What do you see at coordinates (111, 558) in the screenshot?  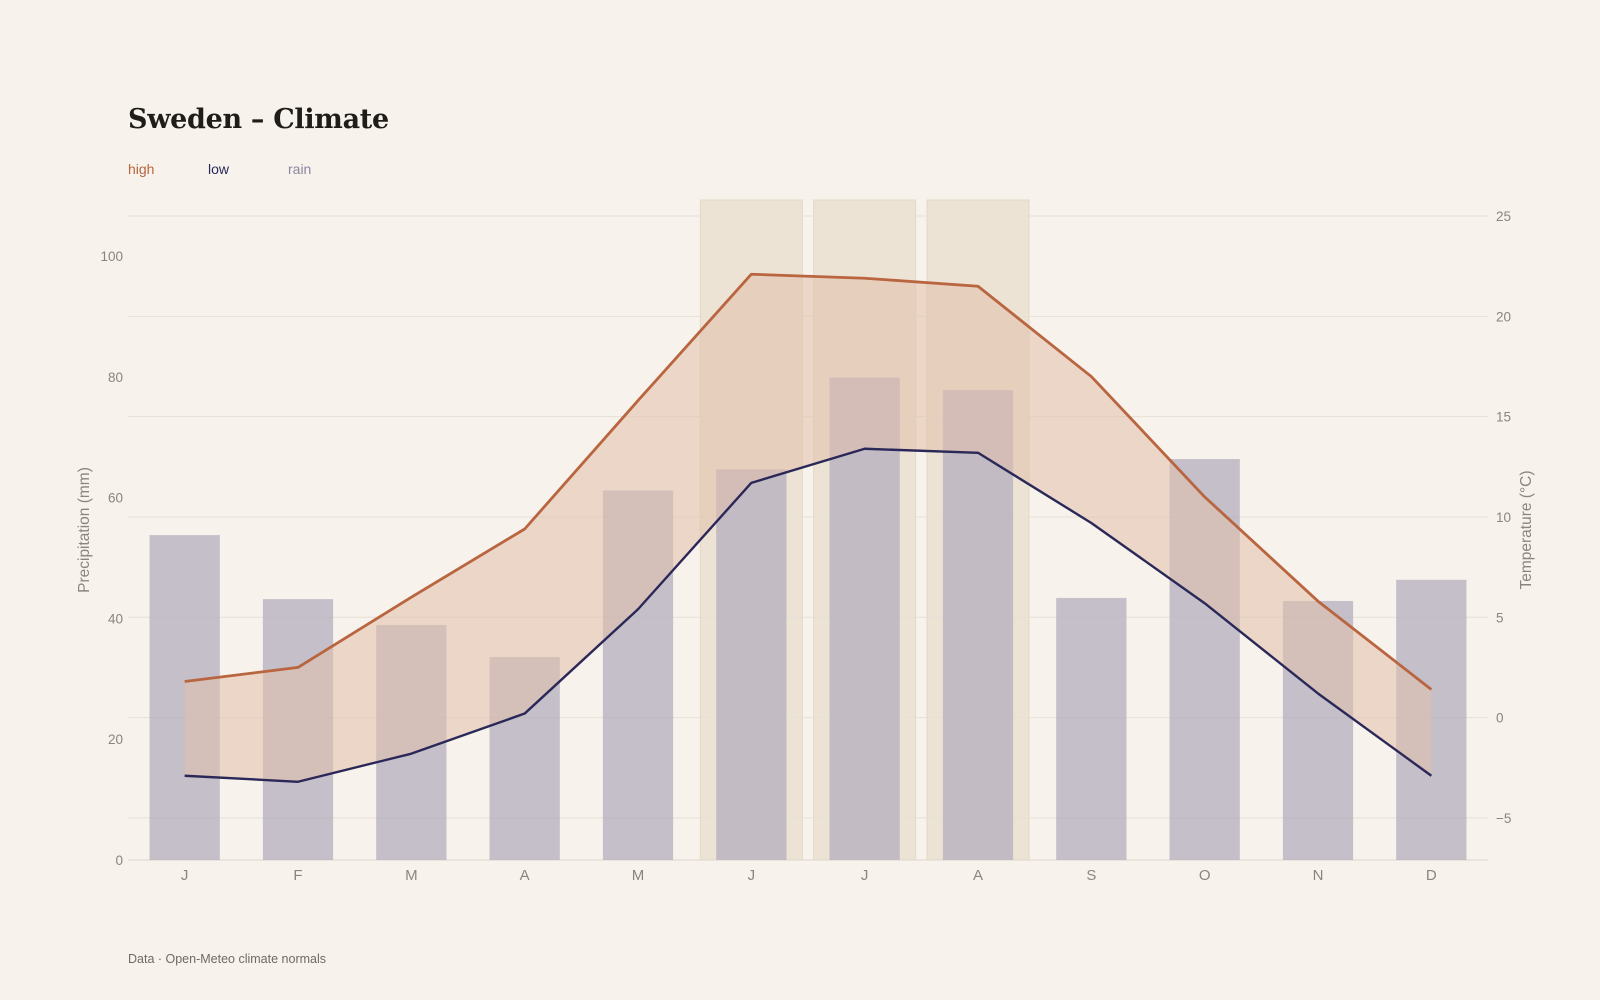 I see `y-axis-left: 0 20 40 60 80 100` at bounding box center [111, 558].